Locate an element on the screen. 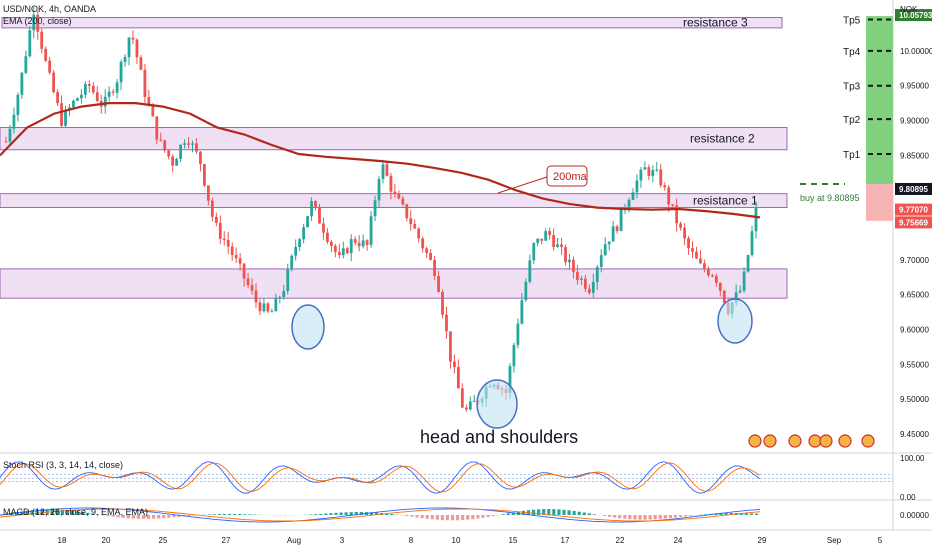 The height and width of the screenshot is (550, 932). time-tick: 29 is located at coordinates (762, 540).